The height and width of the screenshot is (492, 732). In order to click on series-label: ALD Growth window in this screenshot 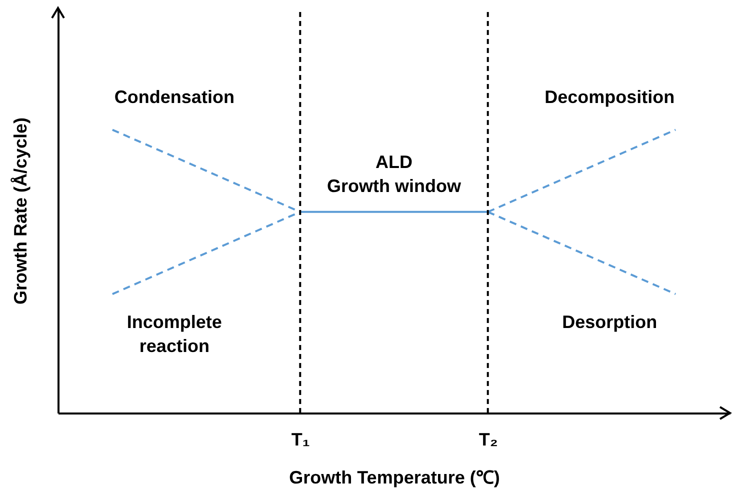, I will do `click(394, 174)`.